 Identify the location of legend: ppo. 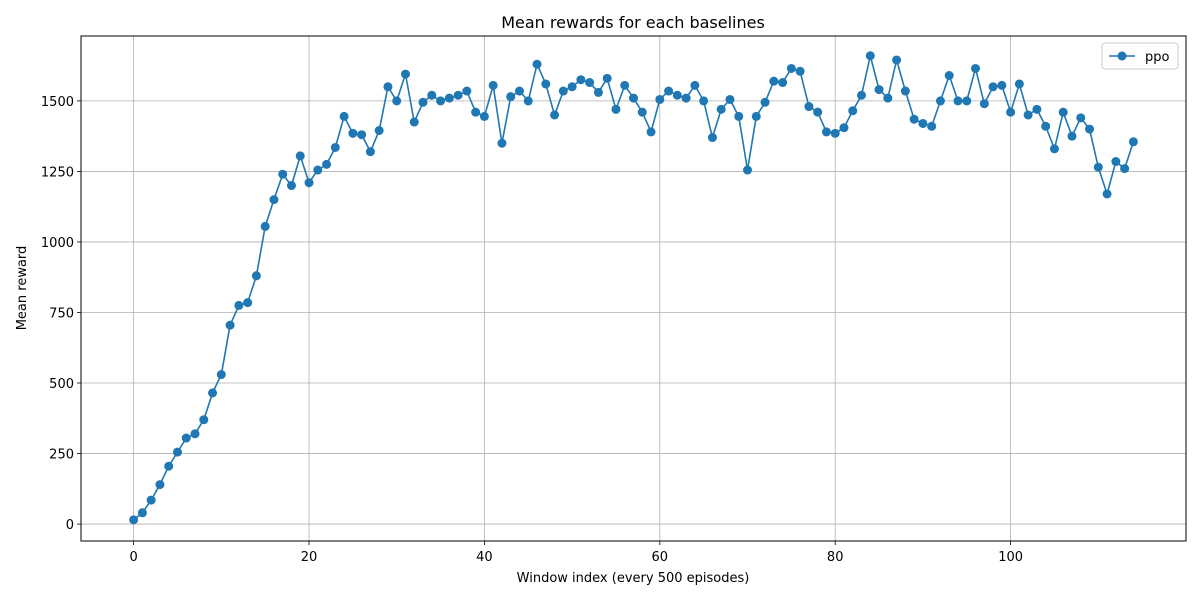
(1140, 56).